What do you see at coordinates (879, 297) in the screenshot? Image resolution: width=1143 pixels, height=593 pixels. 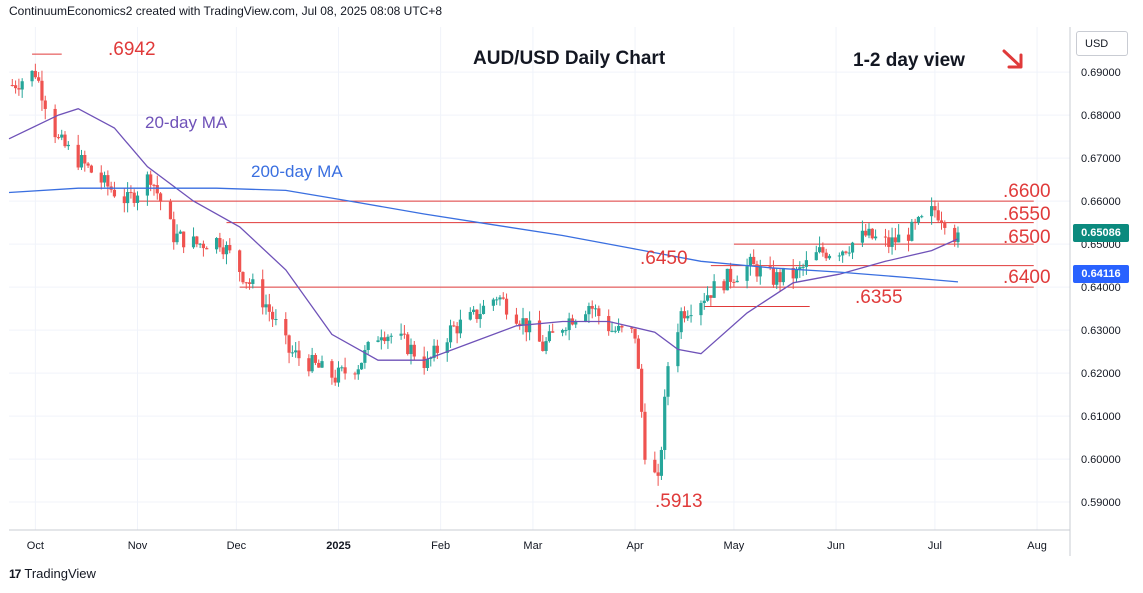 I see `annotation-6355: .6355` at bounding box center [879, 297].